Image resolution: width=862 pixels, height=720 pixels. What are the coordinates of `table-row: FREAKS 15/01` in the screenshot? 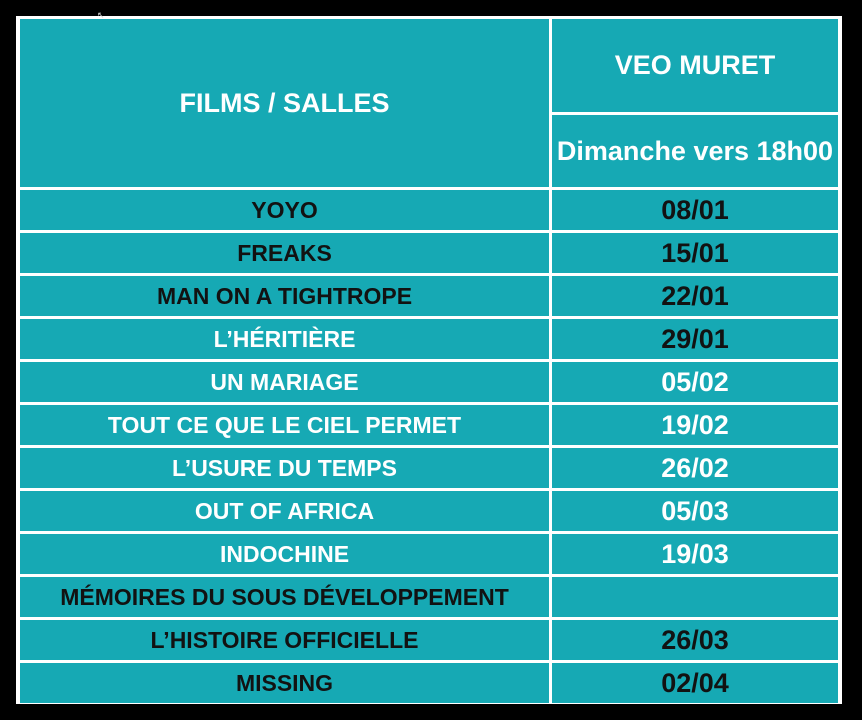 It's located at (429, 253).